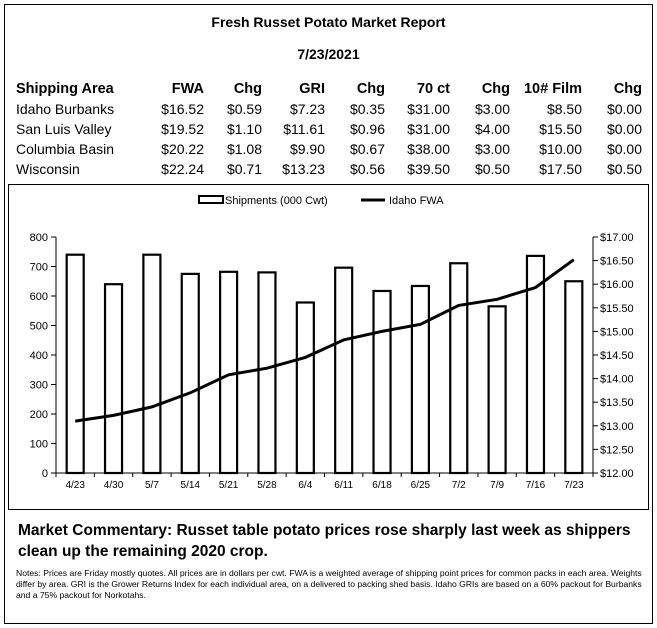 This screenshot has height=628, width=657. I want to click on x-tick-label: 5/7, so click(152, 485).